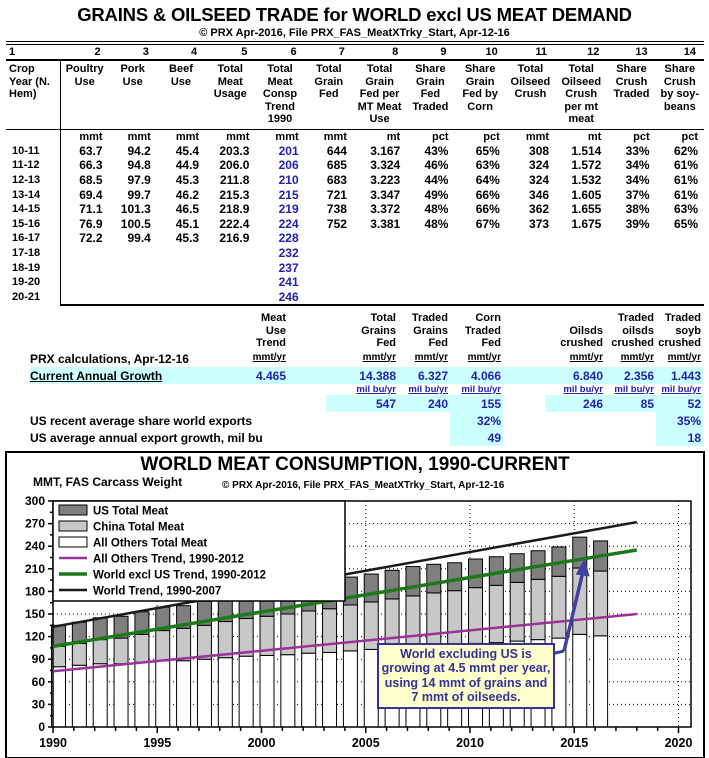 This screenshot has width=709, height=758. Describe the element at coordinates (288, 223) in the screenshot. I see `value-cell: 224` at that location.